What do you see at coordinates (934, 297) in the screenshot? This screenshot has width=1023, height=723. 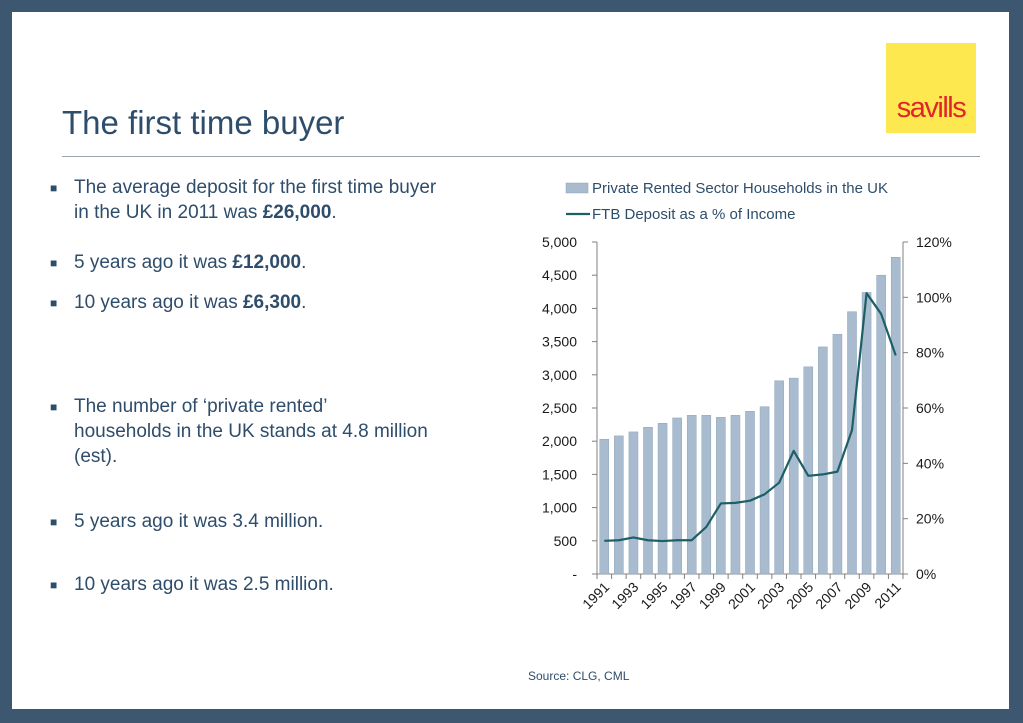 I see `y-right-tick-label: 100%` at bounding box center [934, 297].